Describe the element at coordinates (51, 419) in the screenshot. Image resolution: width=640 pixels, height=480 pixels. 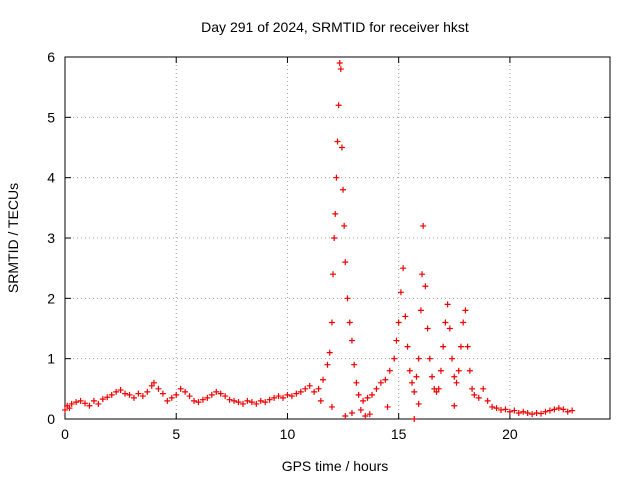
I see `y-tick-label: 0` at that location.